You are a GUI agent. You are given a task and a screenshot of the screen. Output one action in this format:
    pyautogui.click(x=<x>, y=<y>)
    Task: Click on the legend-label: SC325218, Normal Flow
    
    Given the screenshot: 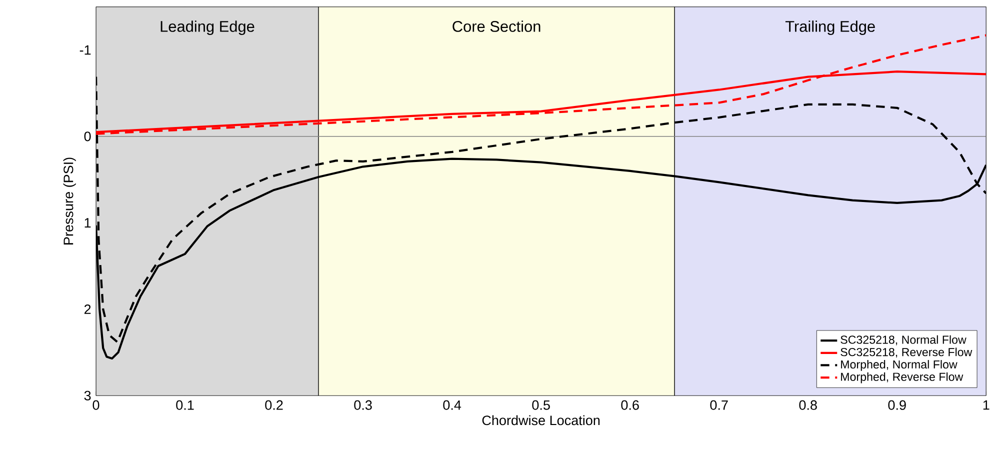 What is the action you would take?
    pyautogui.click(x=903, y=340)
    